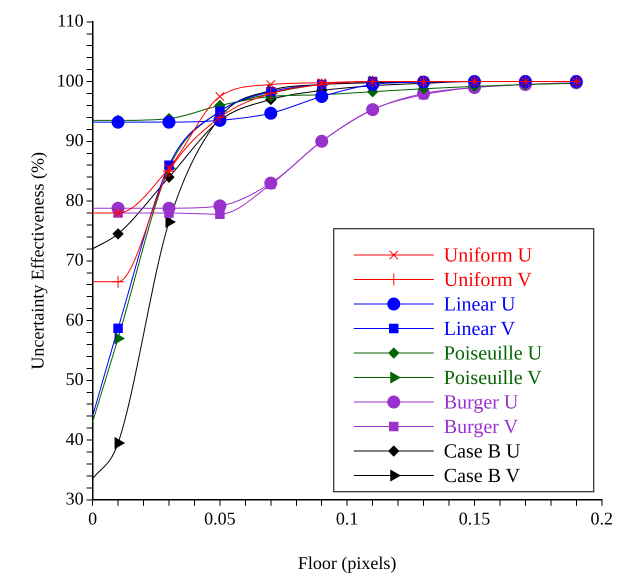 Image resolution: width=624 pixels, height=587 pixels. What do you see at coordinates (347, 518) in the screenshot?
I see `x-tick-label: 0.1` at bounding box center [347, 518].